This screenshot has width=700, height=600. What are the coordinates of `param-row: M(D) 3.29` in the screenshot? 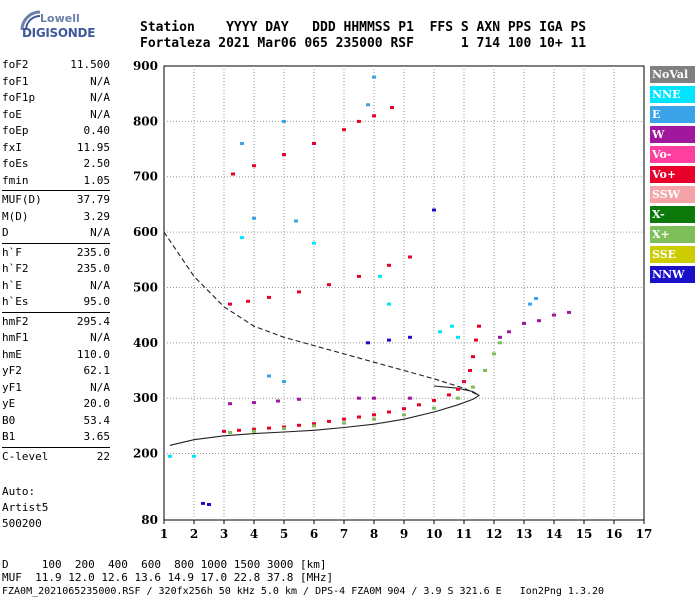 It's located at (56, 217).